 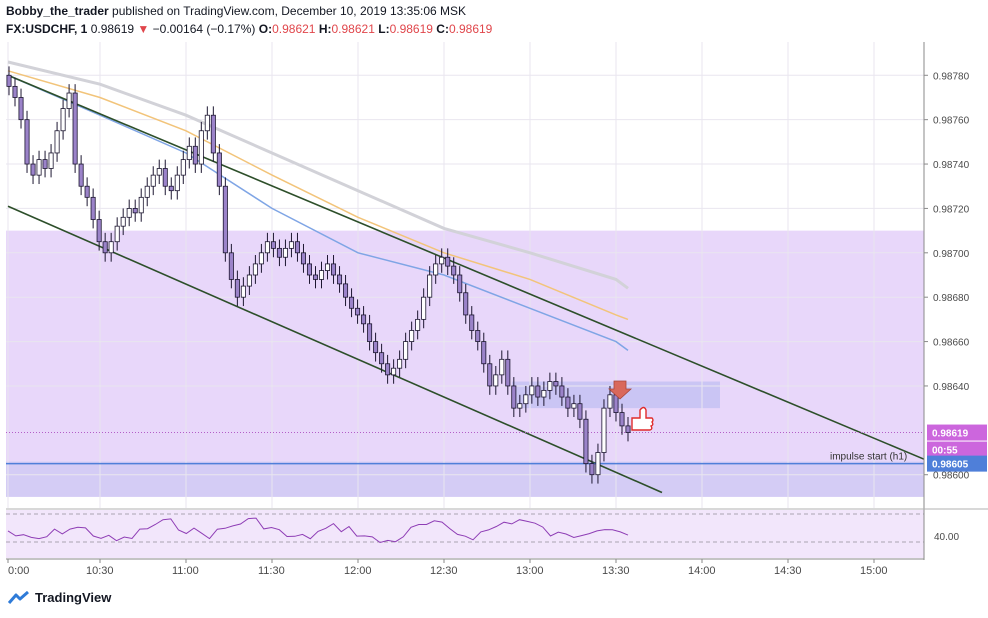 What do you see at coordinates (18, 597) in the screenshot?
I see `tradingview-logo-icon` at bounding box center [18, 597].